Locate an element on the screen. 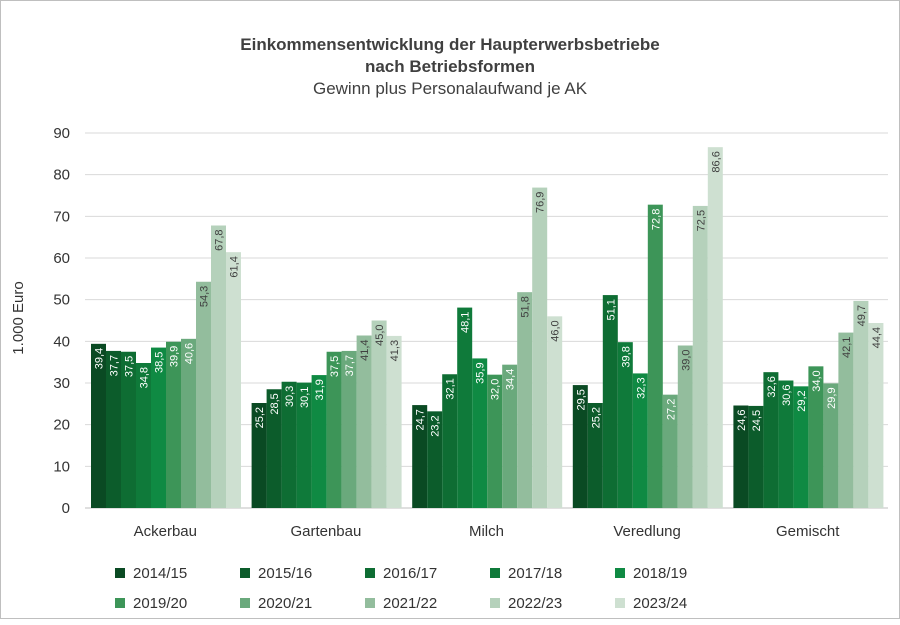 This screenshot has width=900, height=625. legend-item: 2017/18 is located at coordinates (552, 573).